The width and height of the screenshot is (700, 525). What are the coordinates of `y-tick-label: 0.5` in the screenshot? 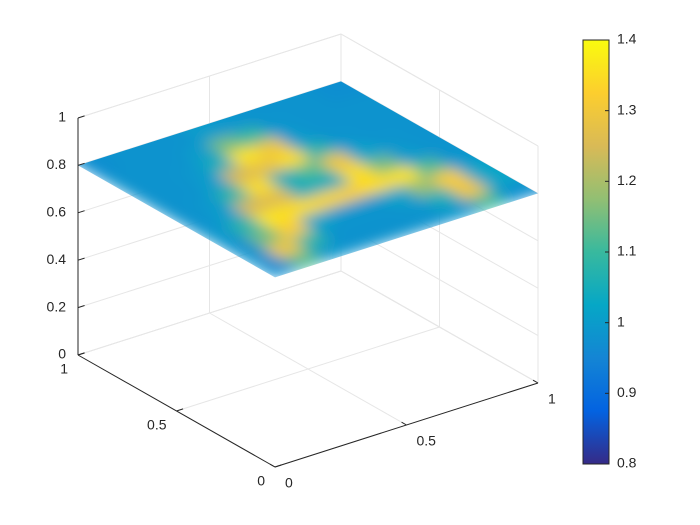 It's located at (157, 425).